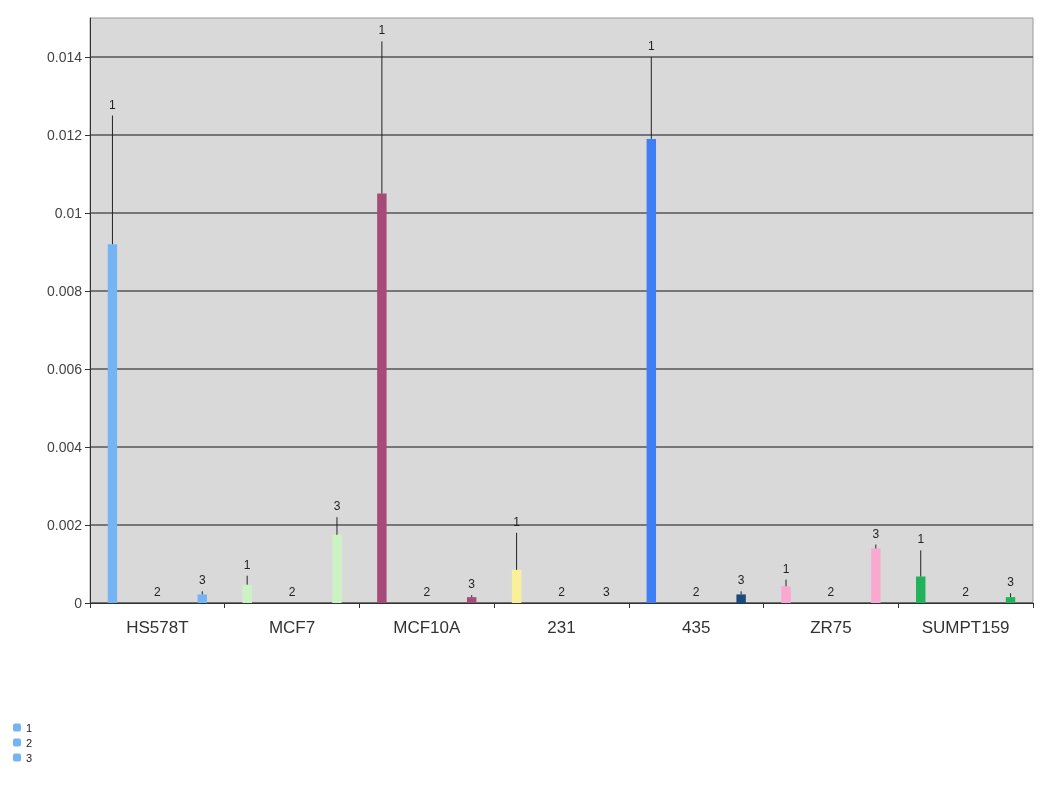 This screenshot has height=786, width=1060. What do you see at coordinates (965, 627) in the screenshot?
I see `x-tick-label: SUMPT159` at bounding box center [965, 627].